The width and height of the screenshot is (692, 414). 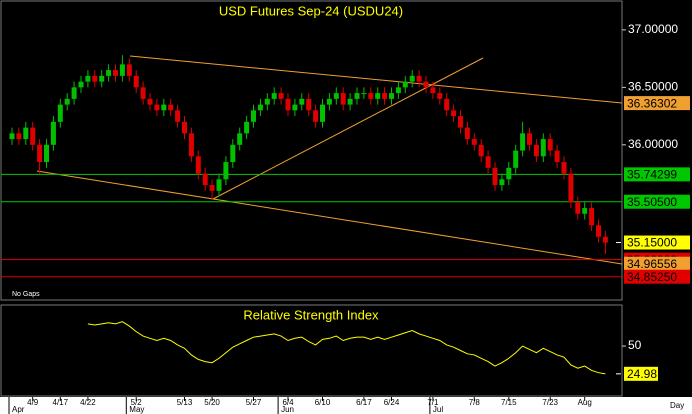 What do you see at coordinates (136, 409) in the screenshot?
I see `month-label: May` at bounding box center [136, 409].